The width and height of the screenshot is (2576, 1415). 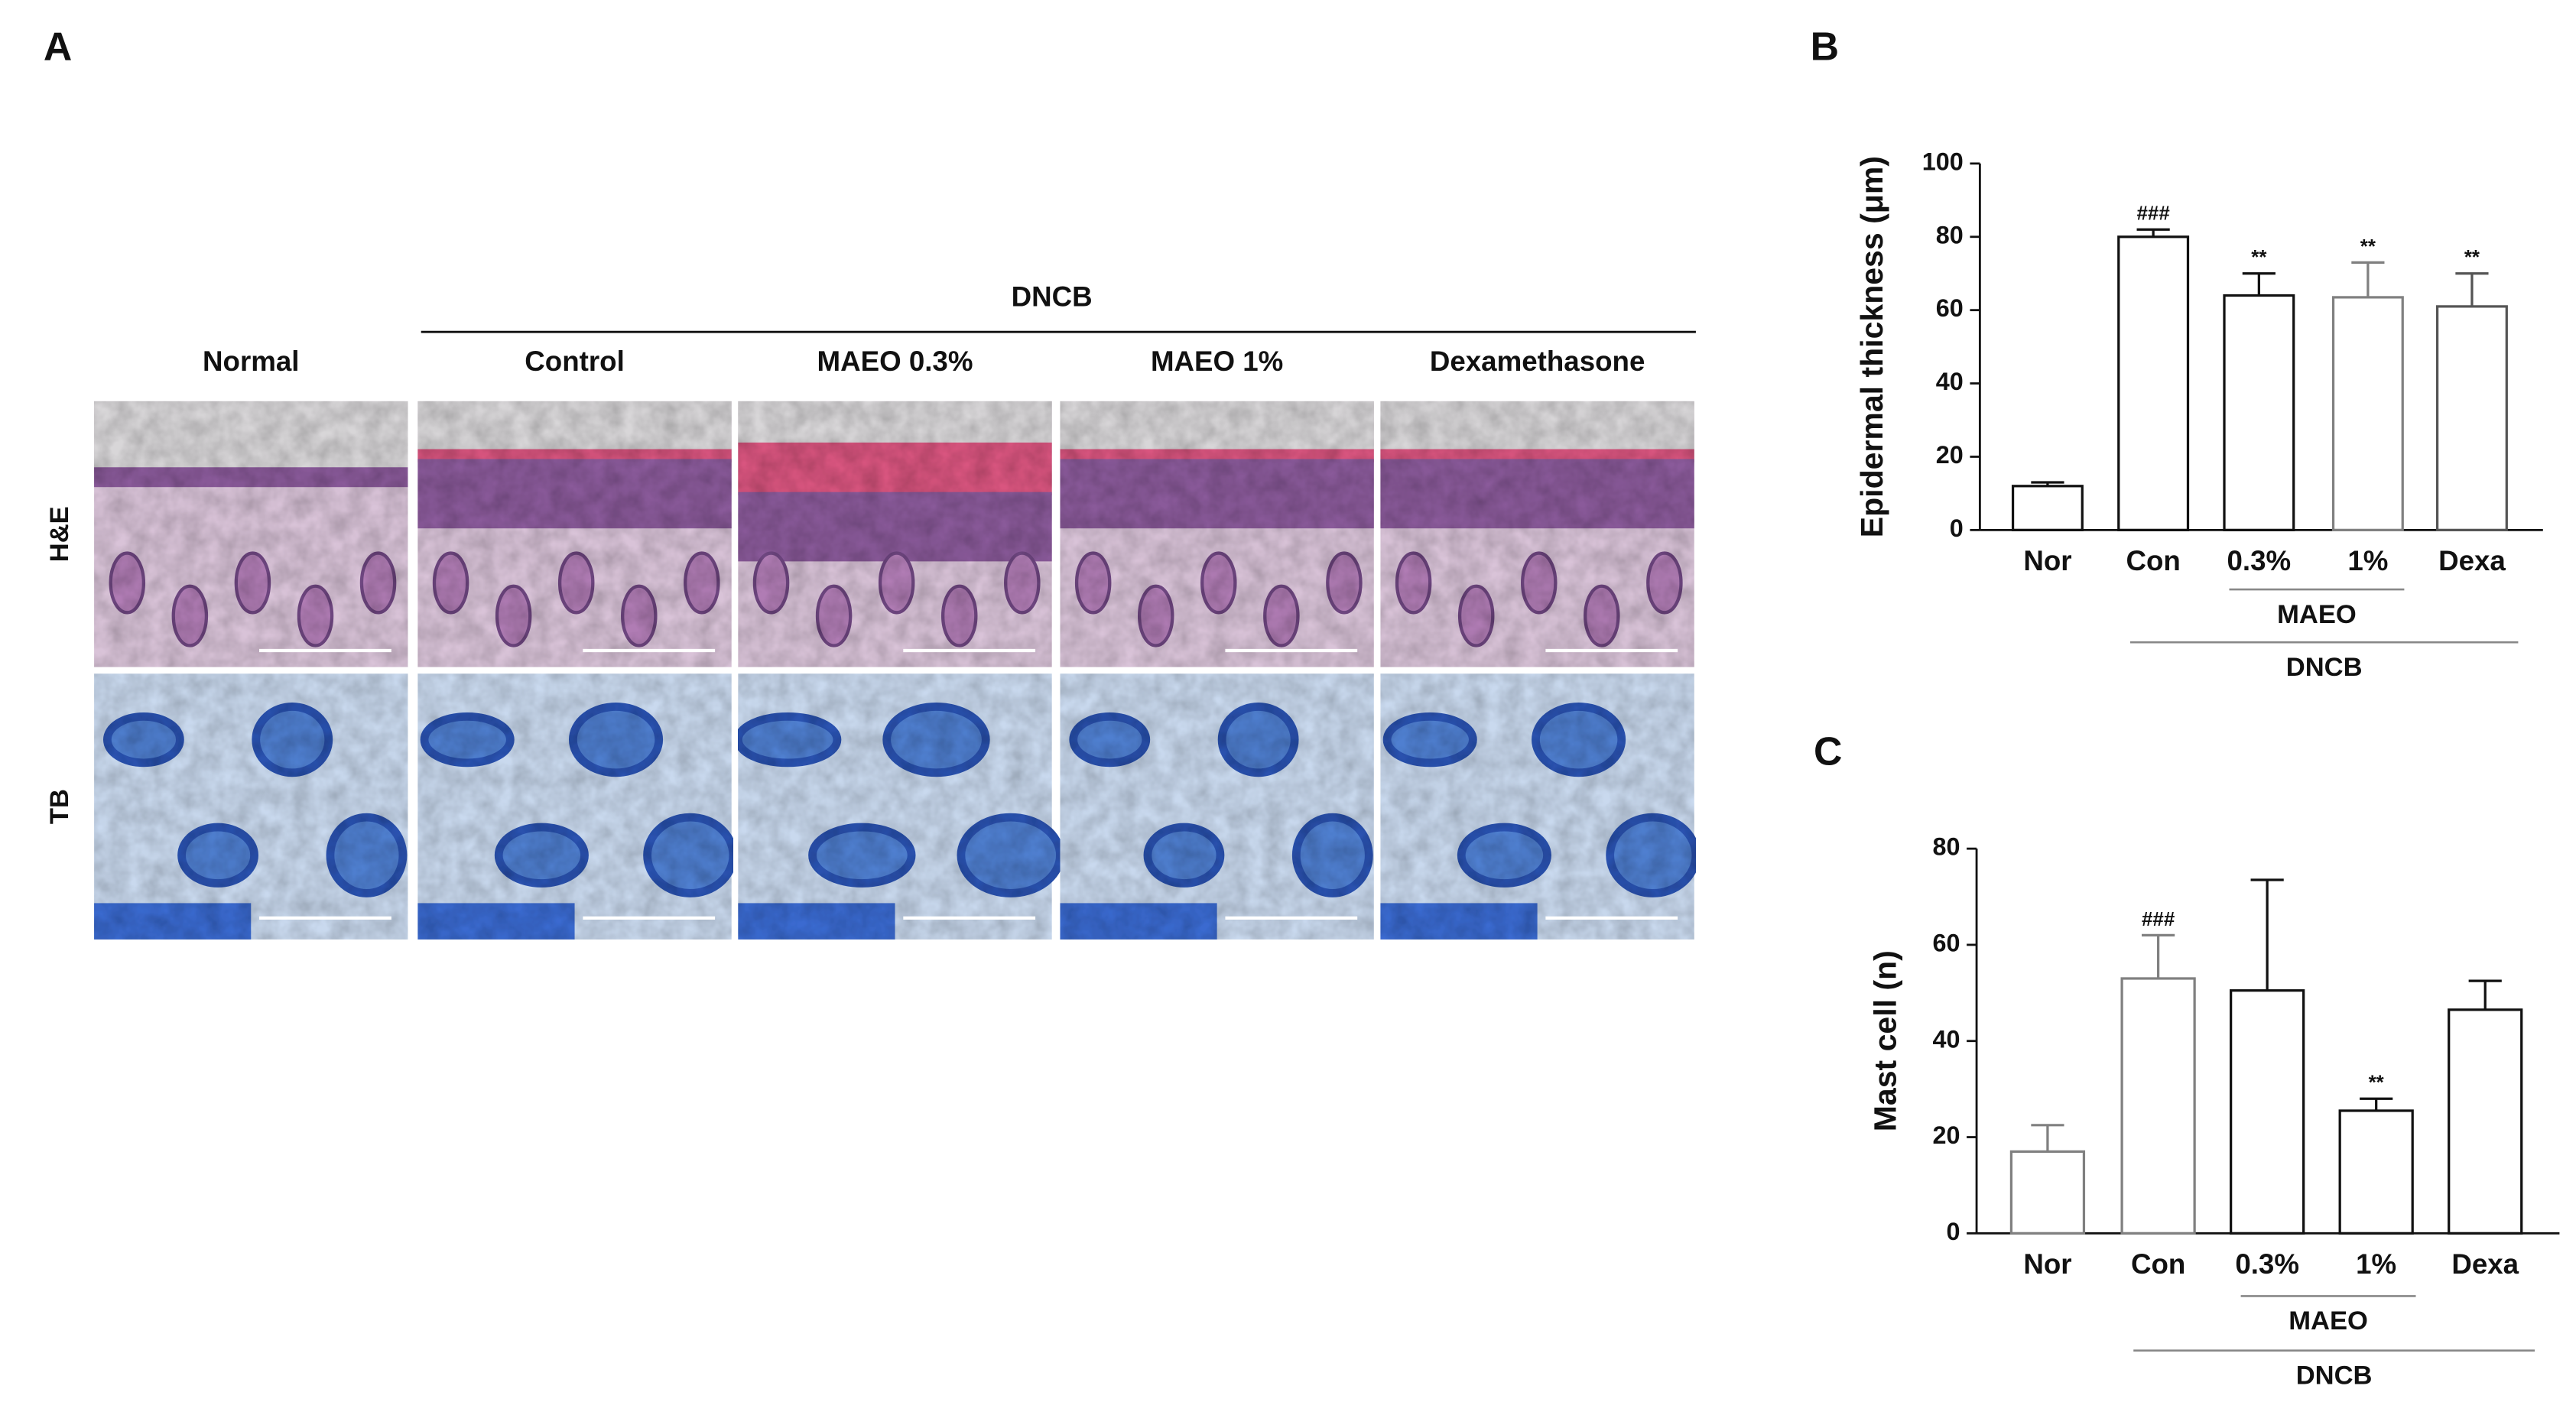 I want to click on panel-letter: A, so click(x=58, y=46).